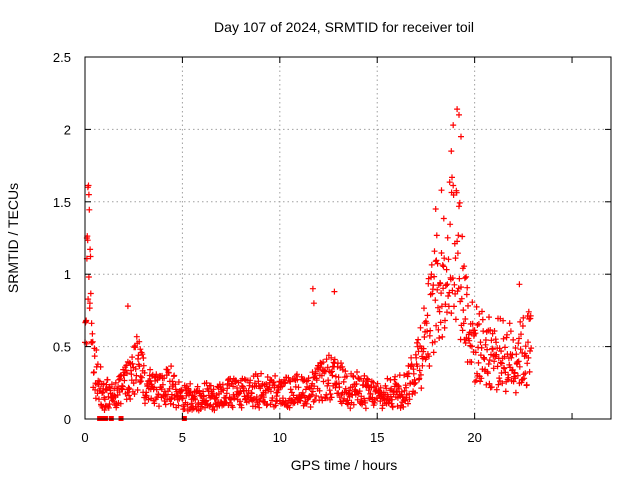  What do you see at coordinates (67, 129) in the screenshot?
I see `y-tick-label: 2` at bounding box center [67, 129].